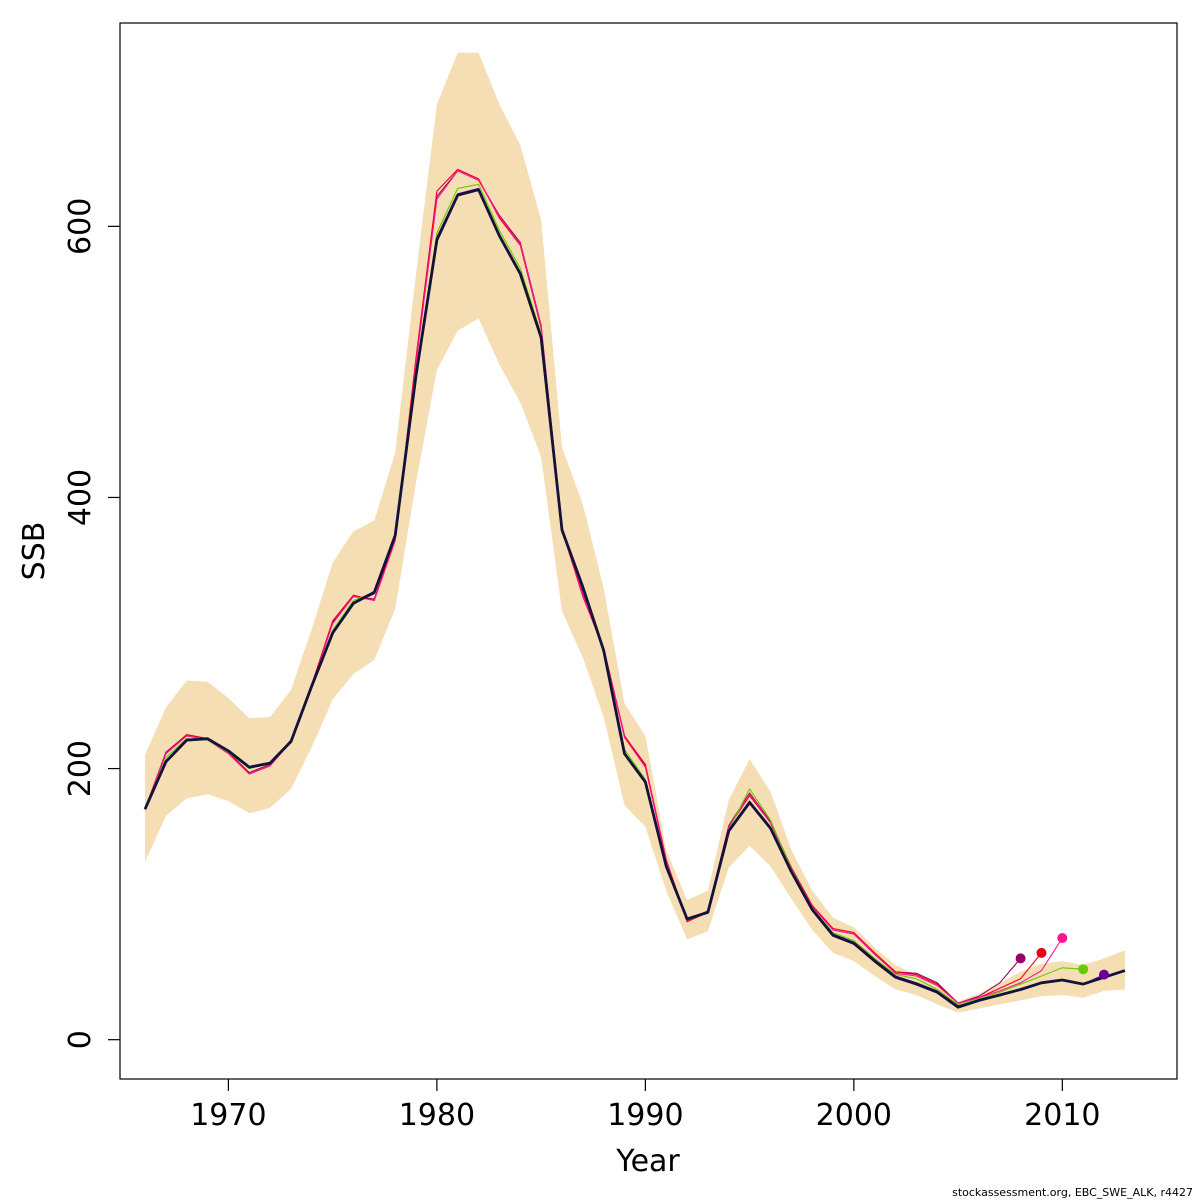 This screenshot has width=1200, height=1200. I want to click on x-tick-label: 1980, so click(437, 1115).